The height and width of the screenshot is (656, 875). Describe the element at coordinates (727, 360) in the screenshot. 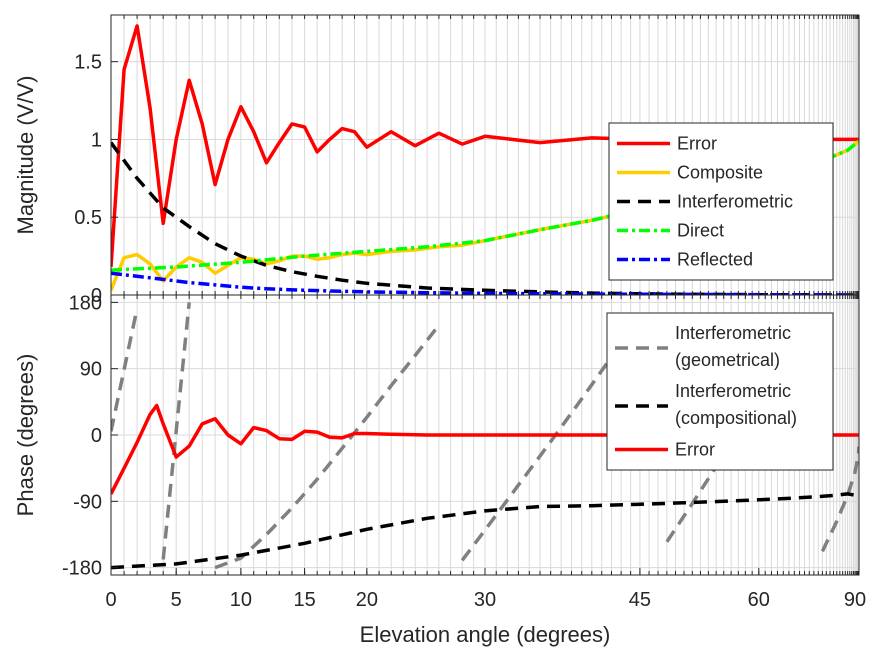

I see `legend-entry-label: (geometrical)` at that location.